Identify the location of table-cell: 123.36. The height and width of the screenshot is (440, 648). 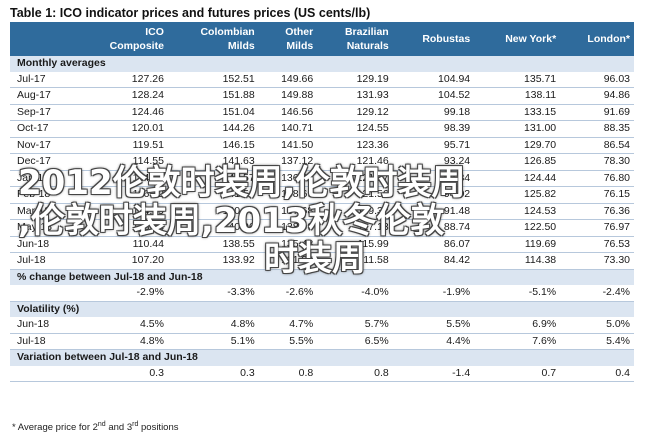
(355, 145).